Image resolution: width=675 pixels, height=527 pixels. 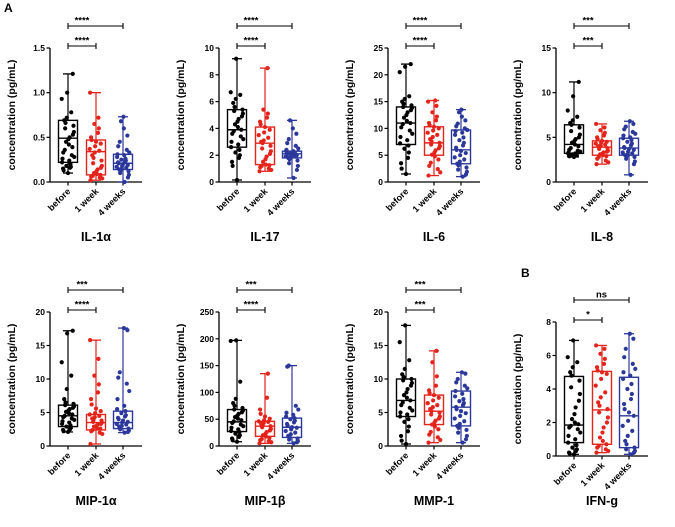 What do you see at coordinates (350, 378) in the screenshot?
I see `y-axis-label: concentration (pg/mL)` at bounding box center [350, 378].